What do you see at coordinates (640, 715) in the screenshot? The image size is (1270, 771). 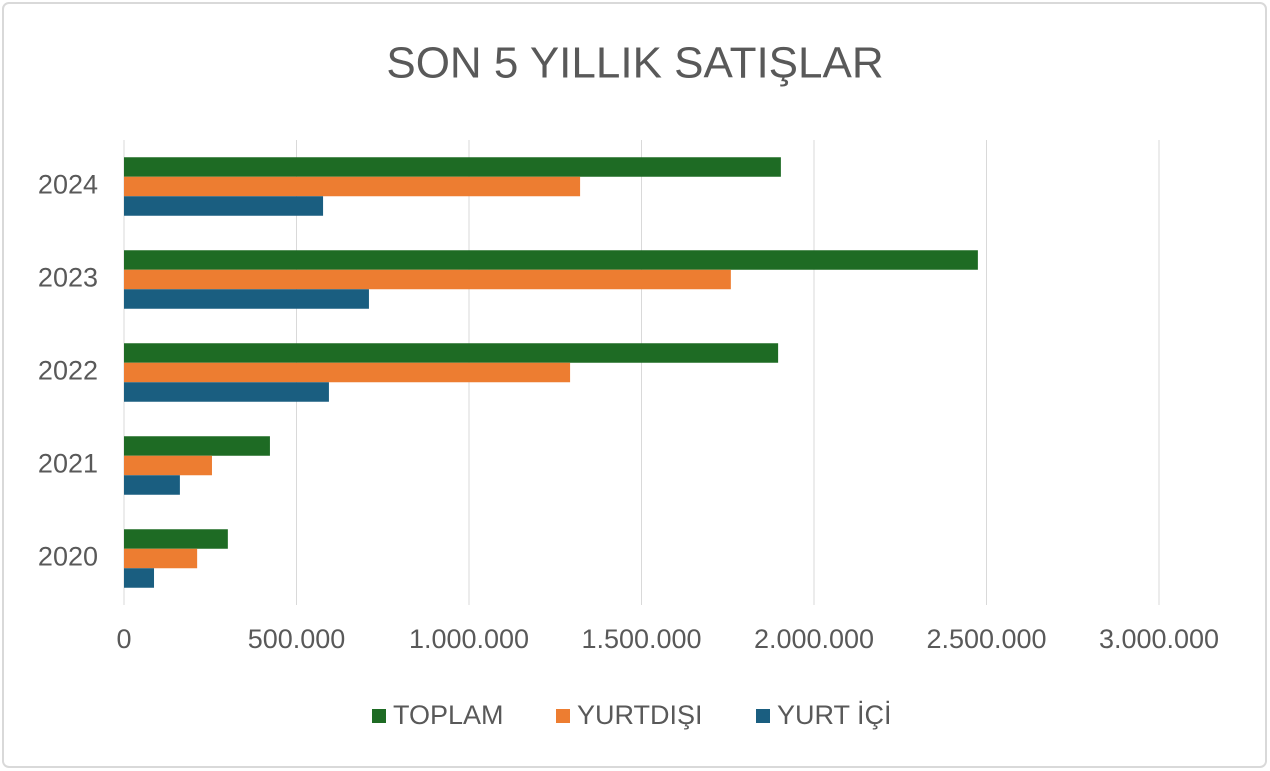 I see `legend-label: YURTDIŞI` at bounding box center [640, 715].